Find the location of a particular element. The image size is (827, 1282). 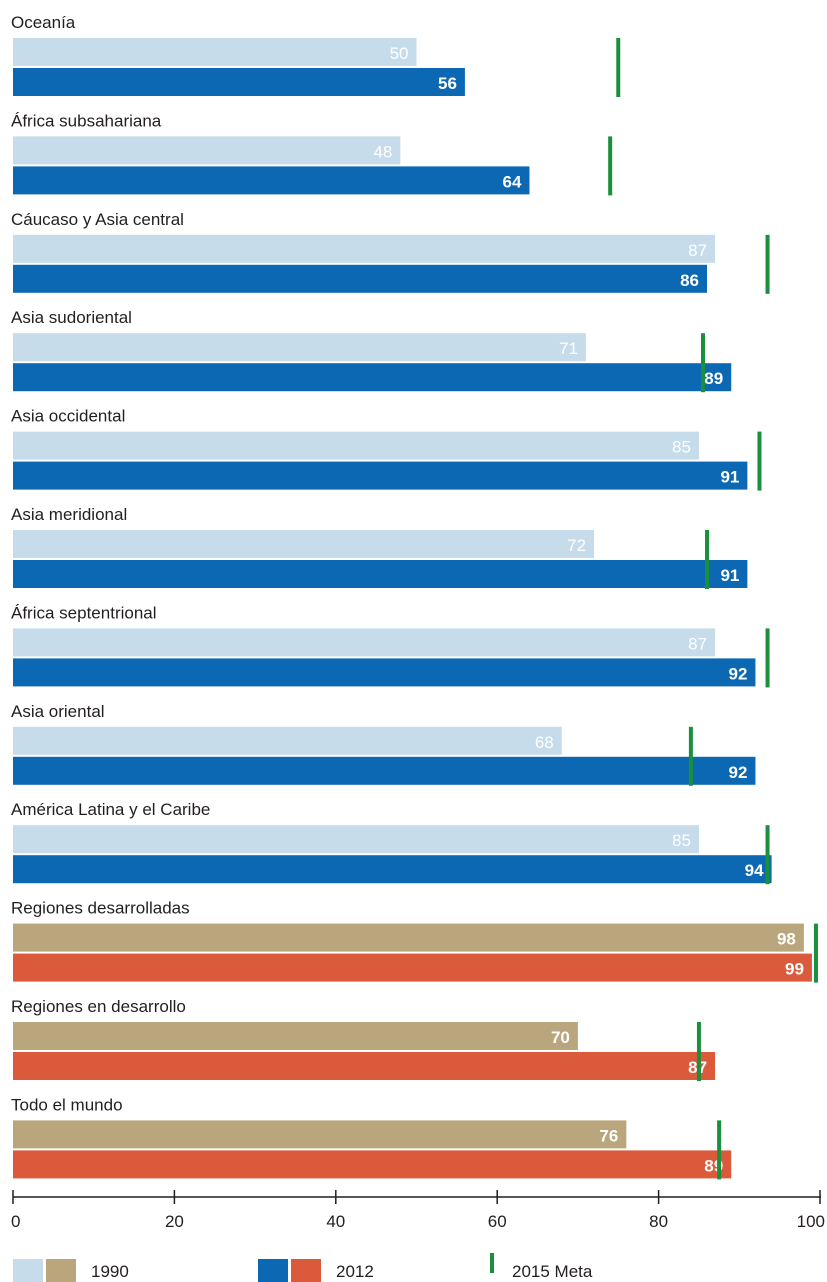

x-tick-label: 80 is located at coordinates (658, 1221).